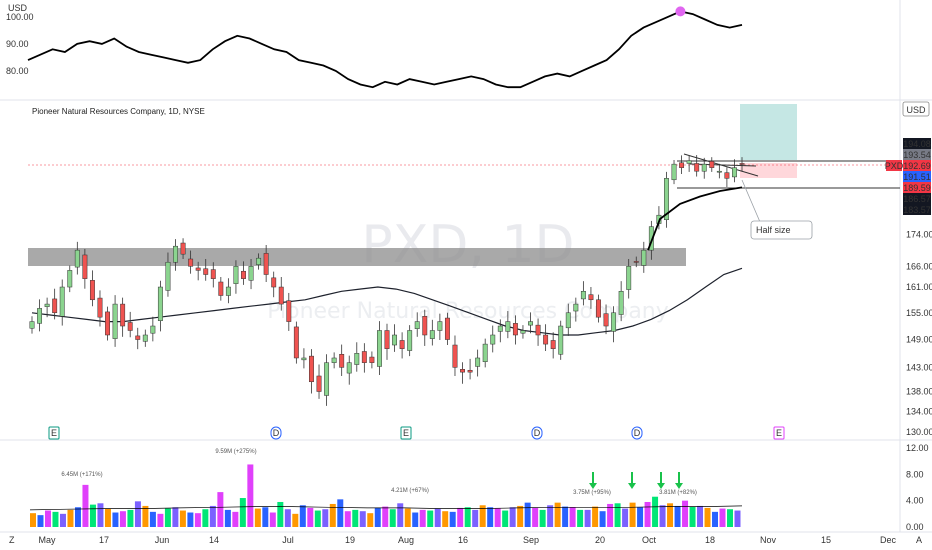 The height and width of the screenshot is (550, 932). What do you see at coordinates (915, 474) in the screenshot?
I see `volume-y-tick: 8.00` at bounding box center [915, 474].